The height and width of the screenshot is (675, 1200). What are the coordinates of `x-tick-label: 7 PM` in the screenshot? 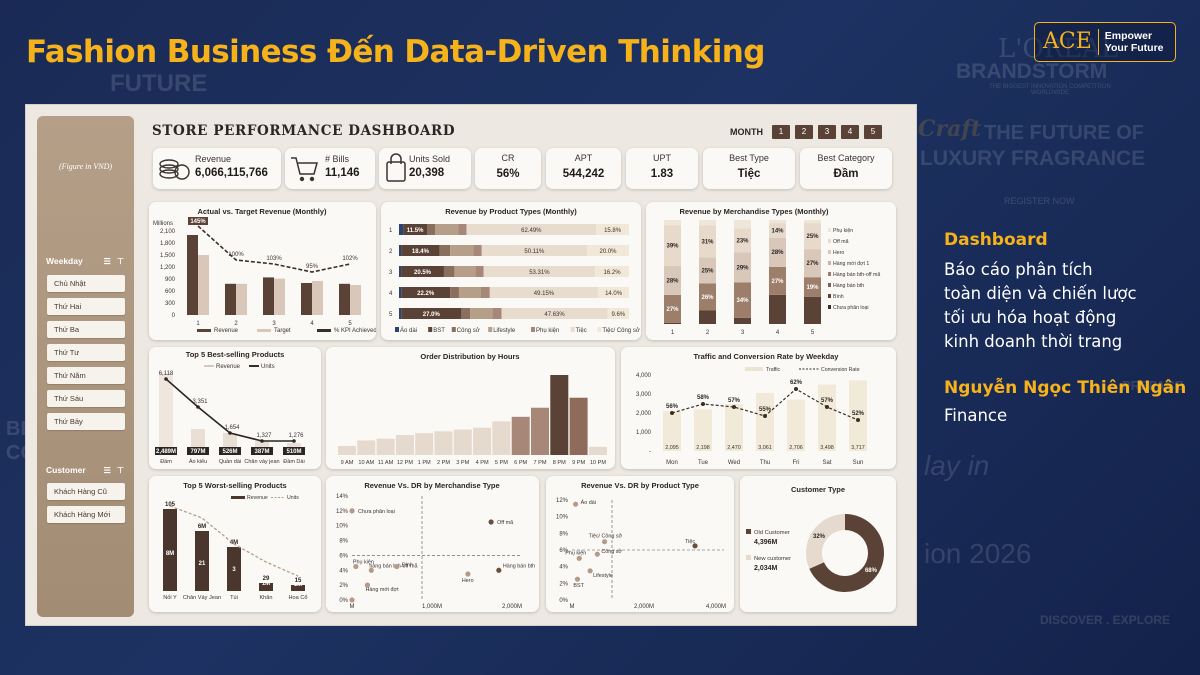 It's located at (539, 463).